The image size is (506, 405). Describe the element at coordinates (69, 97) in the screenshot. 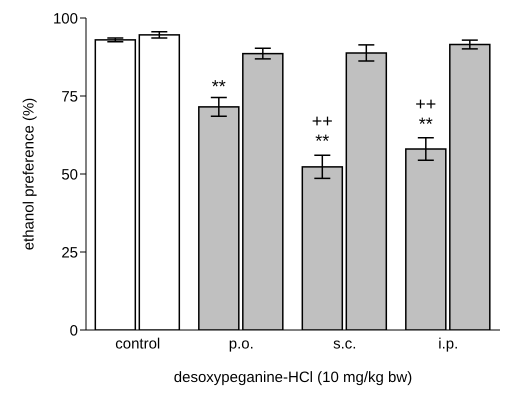

I see `y-tick-label: 75` at that location.